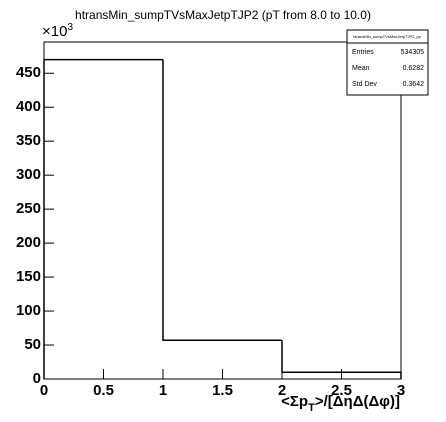 This screenshot has width=446, height=422. I want to click on x-tick-label: 0, so click(44, 390).